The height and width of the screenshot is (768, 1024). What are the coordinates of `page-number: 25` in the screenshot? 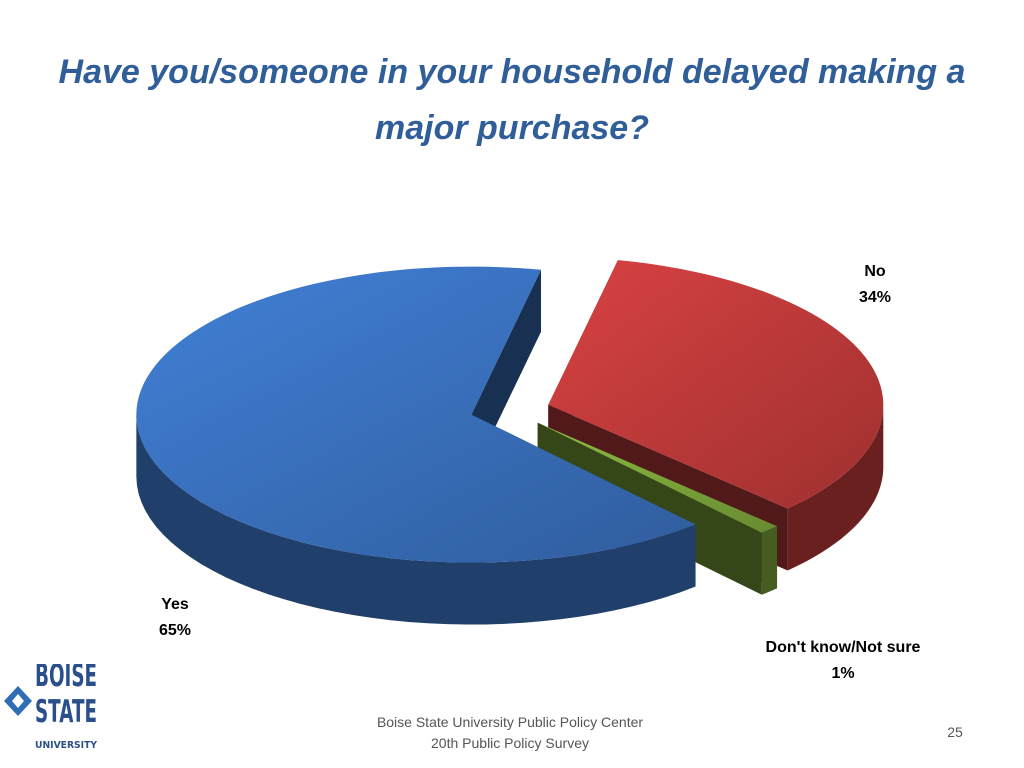 It's located at (955, 732).